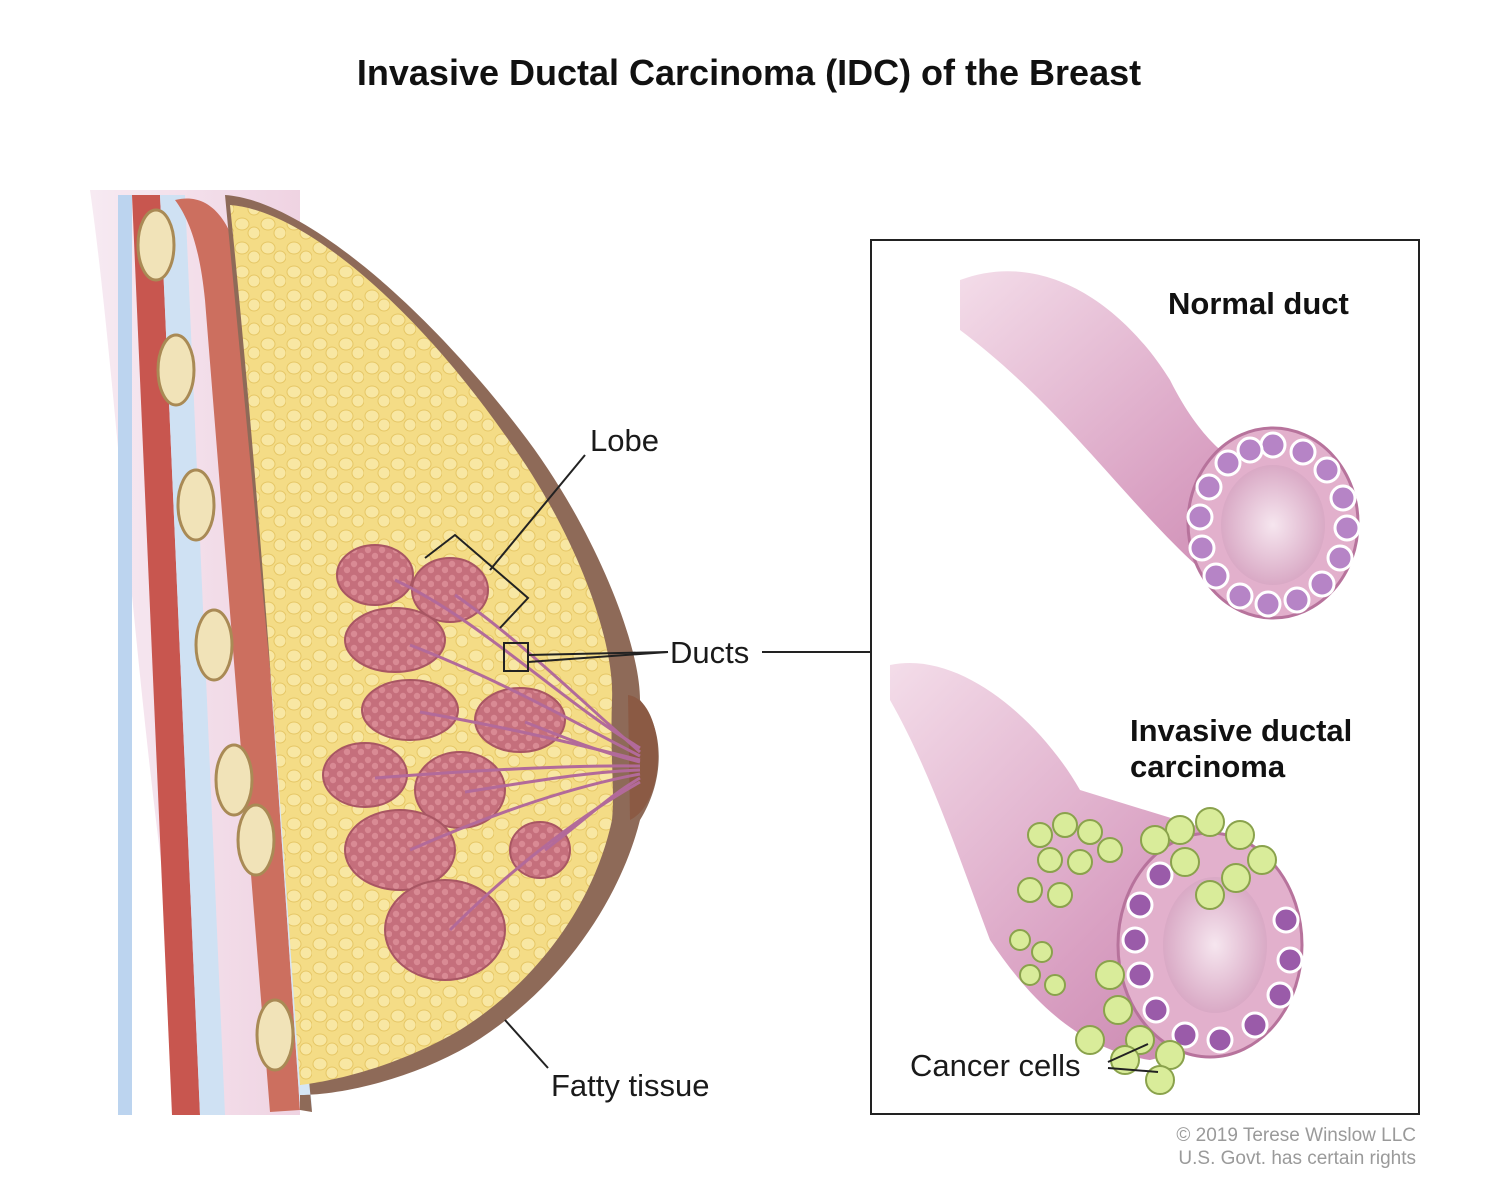 This screenshot has height=1192, width=1498. Describe the element at coordinates (710, 652) in the screenshot. I see `ducts-label: Ducts` at that location.